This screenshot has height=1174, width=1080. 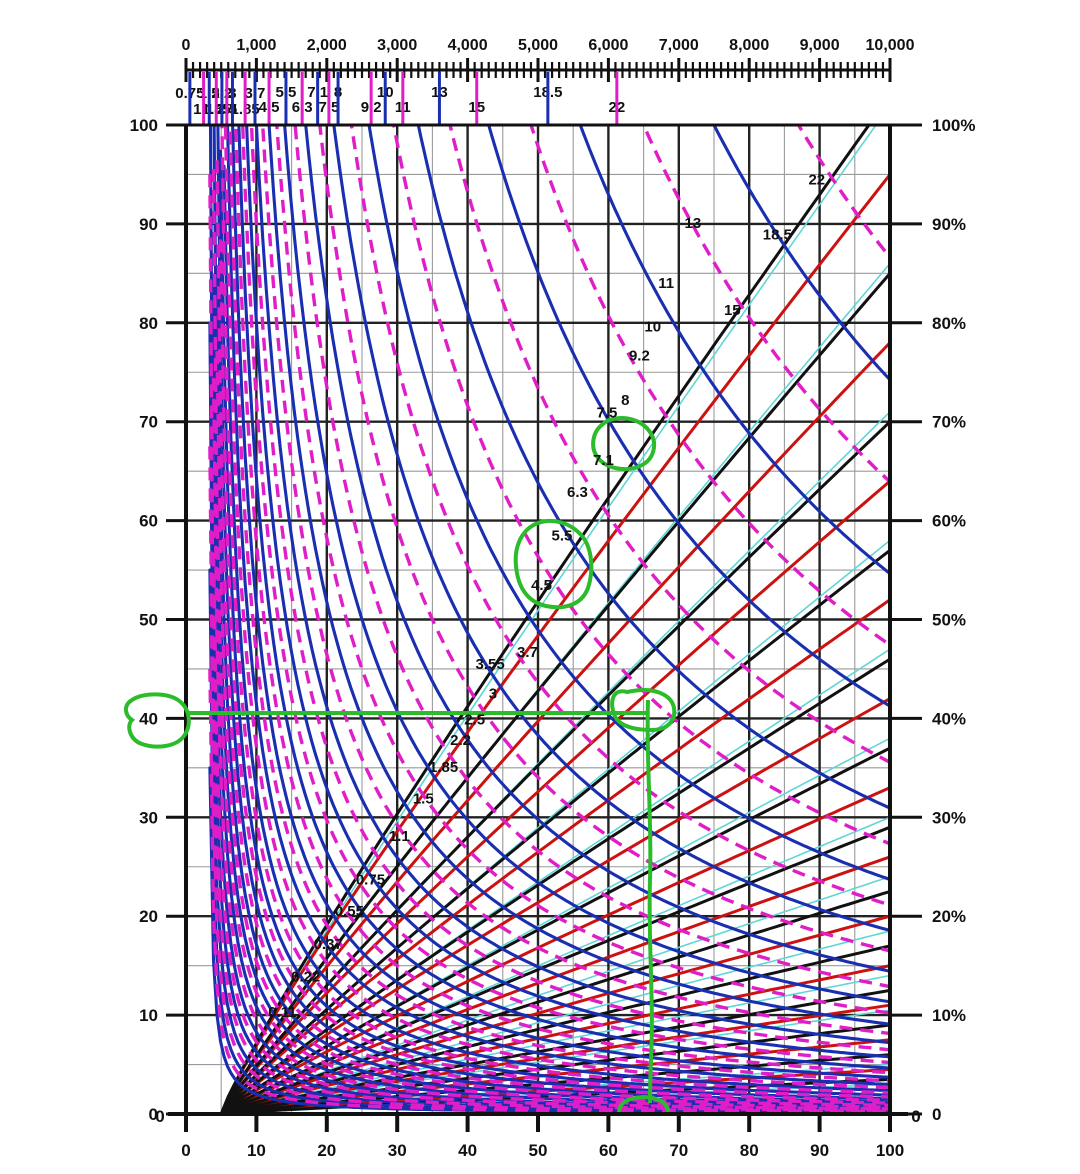 What do you see at coordinates (186, 45) in the screenshot?
I see `top-axis-tick-label: 0` at bounding box center [186, 45].